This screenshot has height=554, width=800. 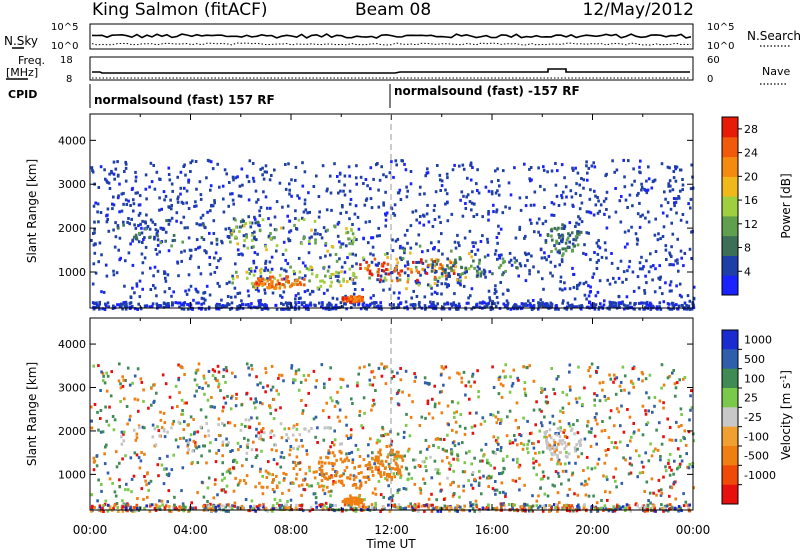 What do you see at coordinates (730, 398) in the screenshot?
I see `velocity-colorbar-swatch` at bounding box center [730, 398].